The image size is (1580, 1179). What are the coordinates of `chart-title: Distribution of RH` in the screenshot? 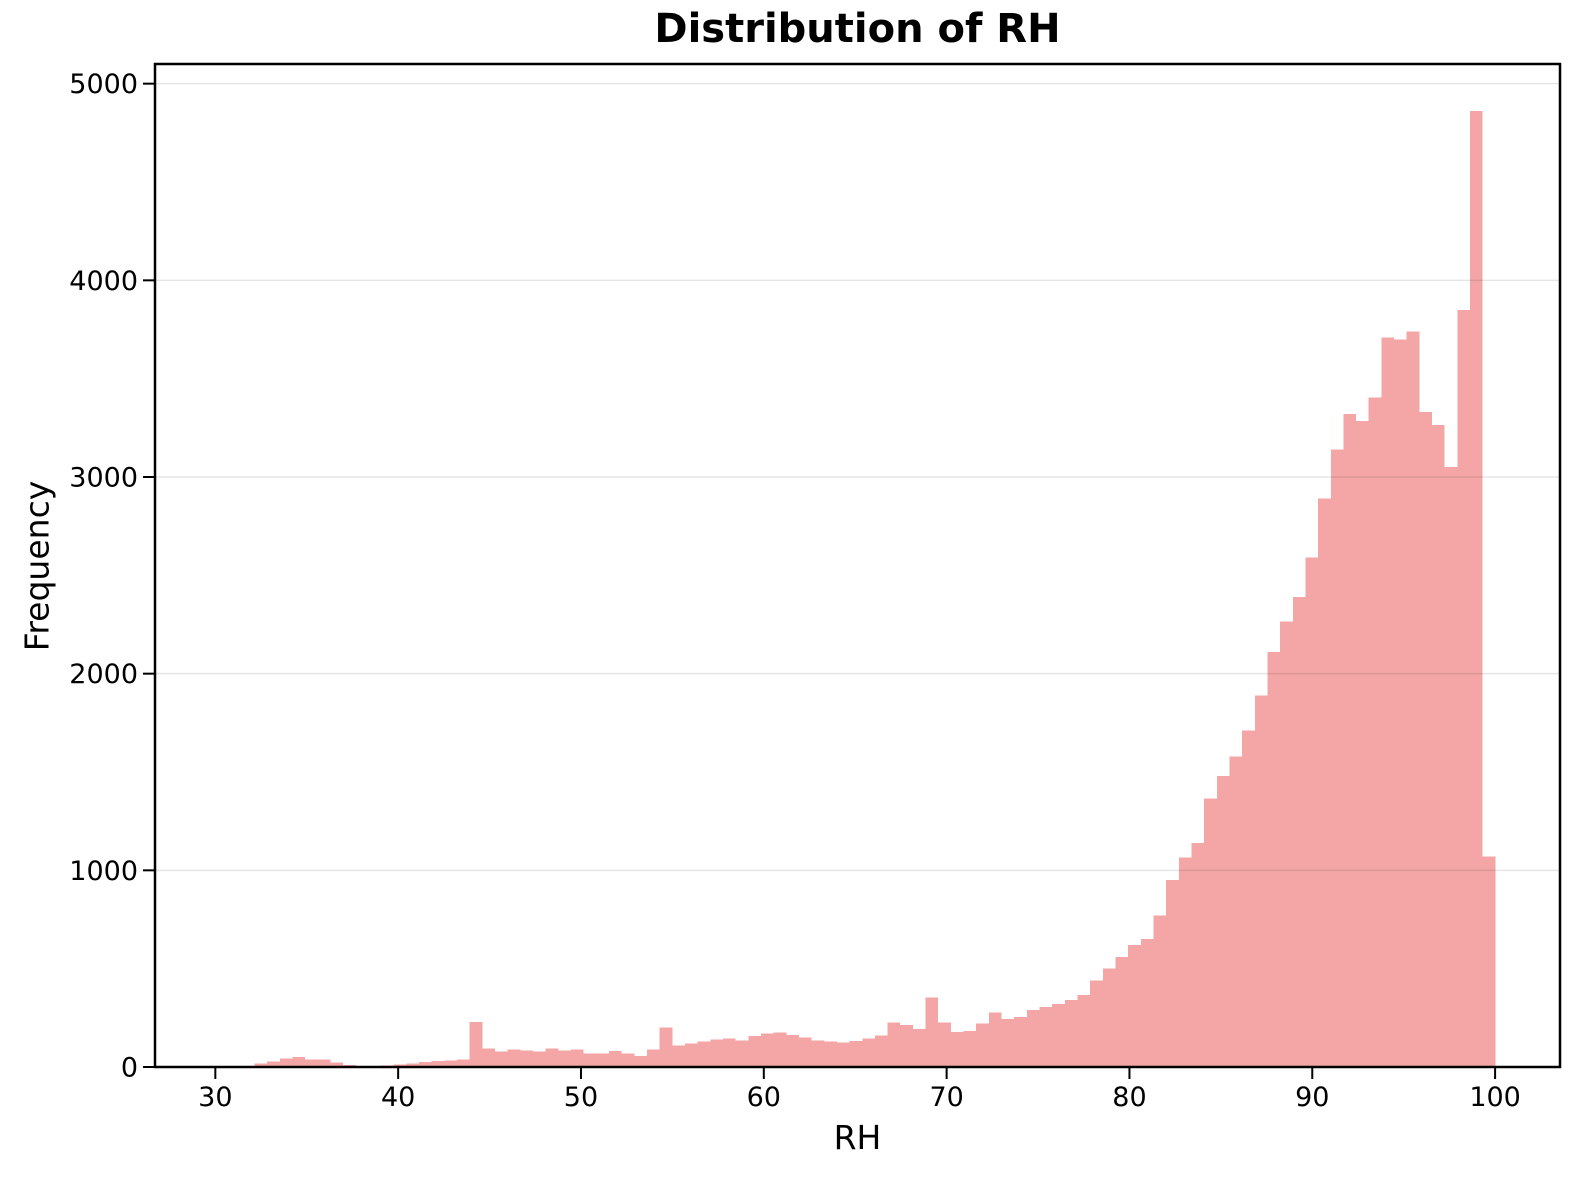 It's located at (857, 29).